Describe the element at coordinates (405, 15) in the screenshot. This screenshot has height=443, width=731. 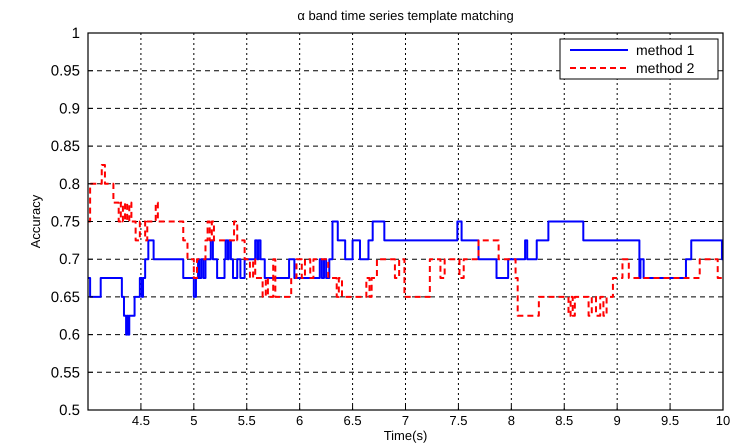
I see `chart-title: α band time series template matching` at that location.